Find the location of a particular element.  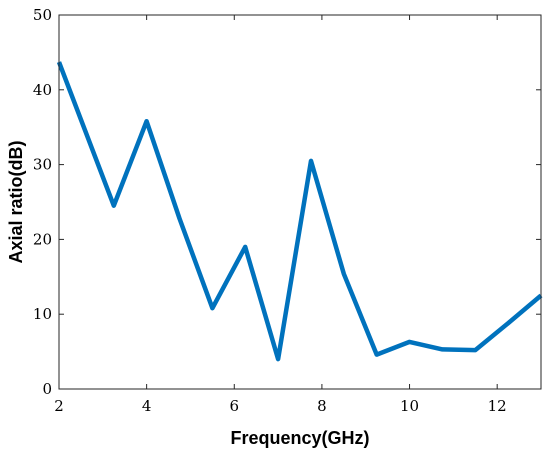

x-tick-label: 4 is located at coordinates (147, 406).